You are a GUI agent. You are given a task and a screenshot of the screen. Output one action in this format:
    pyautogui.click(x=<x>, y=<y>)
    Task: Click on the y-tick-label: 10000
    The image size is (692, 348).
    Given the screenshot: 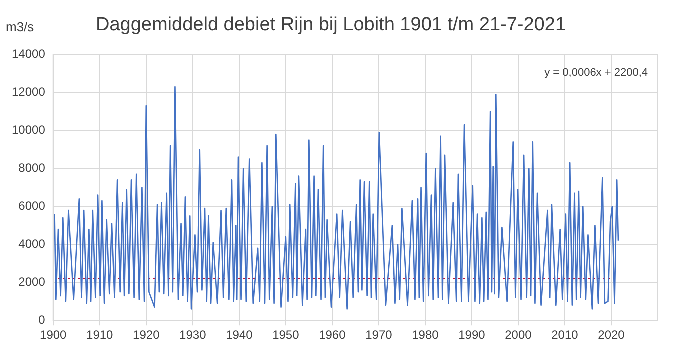 What is the action you would take?
    pyautogui.click(x=29, y=130)
    